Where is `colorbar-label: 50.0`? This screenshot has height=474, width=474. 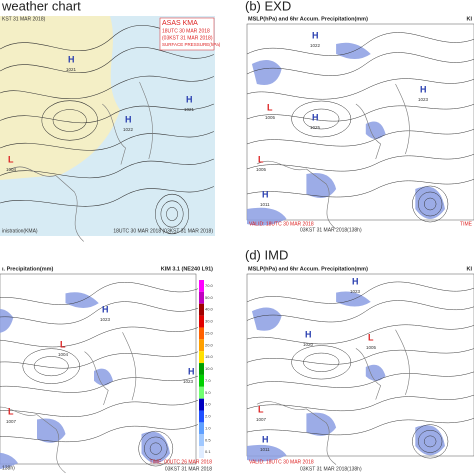 colorbar-label: 50.0 is located at coordinates (209, 297).